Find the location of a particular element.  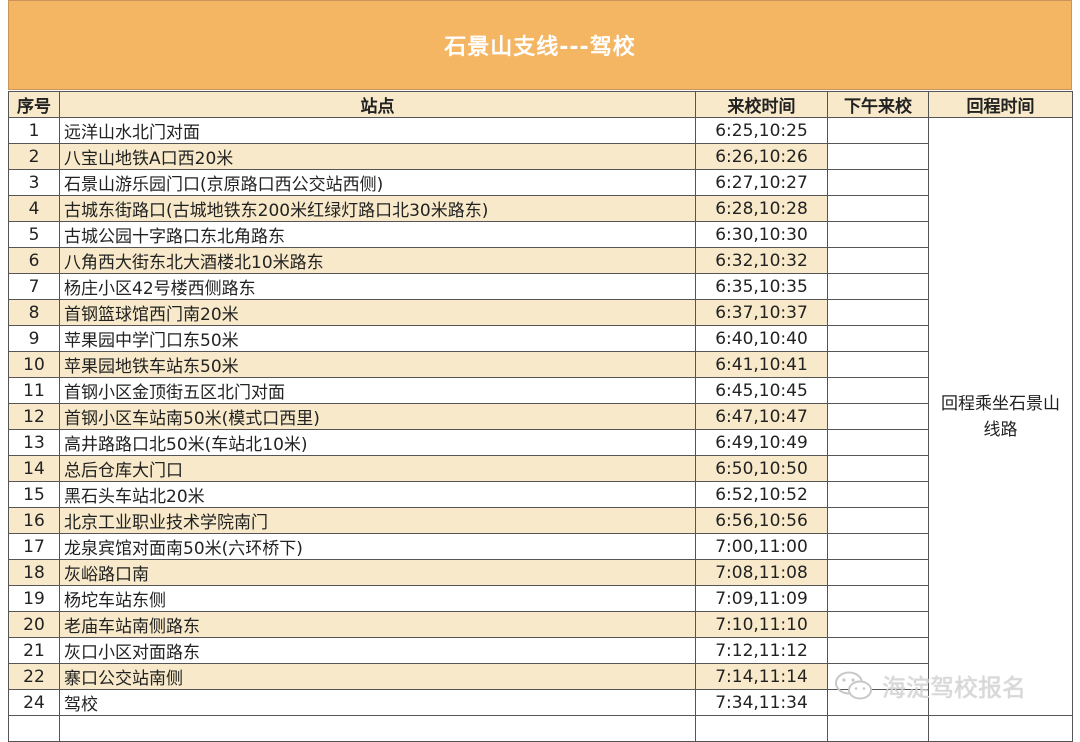

row-number: 19 is located at coordinates (34, 598).